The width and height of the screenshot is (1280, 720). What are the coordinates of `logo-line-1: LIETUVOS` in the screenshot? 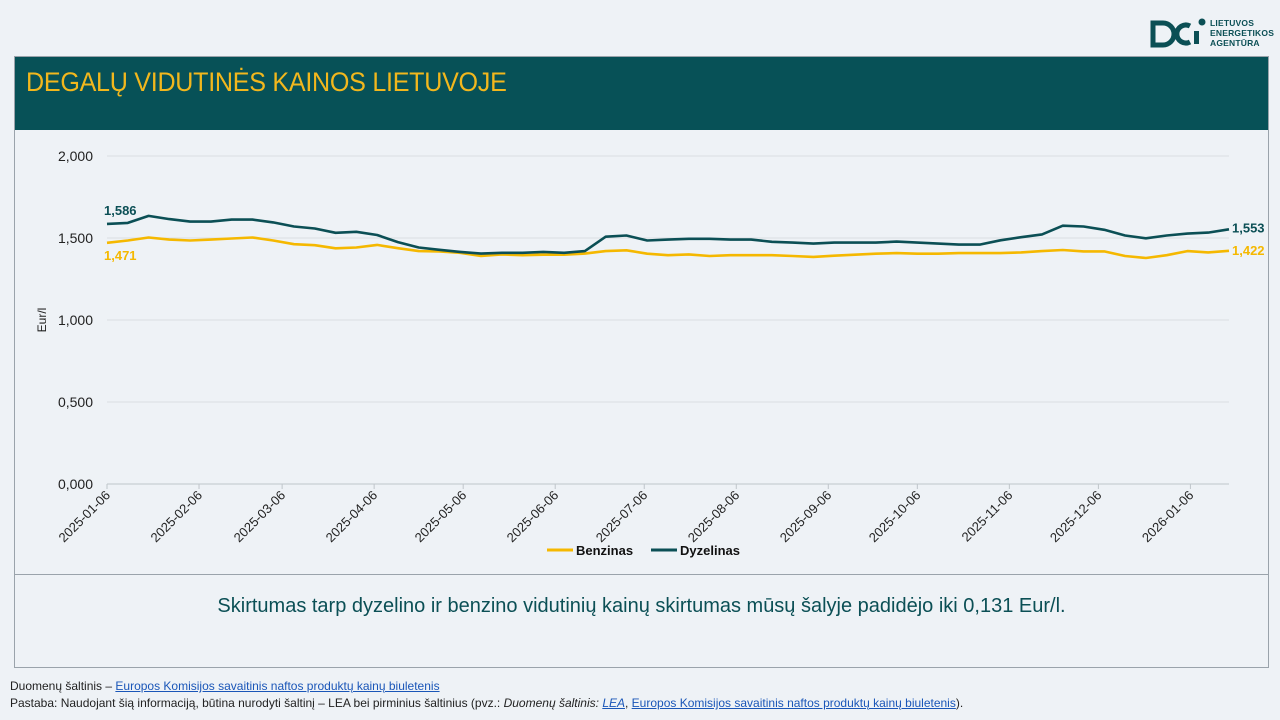 It's located at (1232, 23).